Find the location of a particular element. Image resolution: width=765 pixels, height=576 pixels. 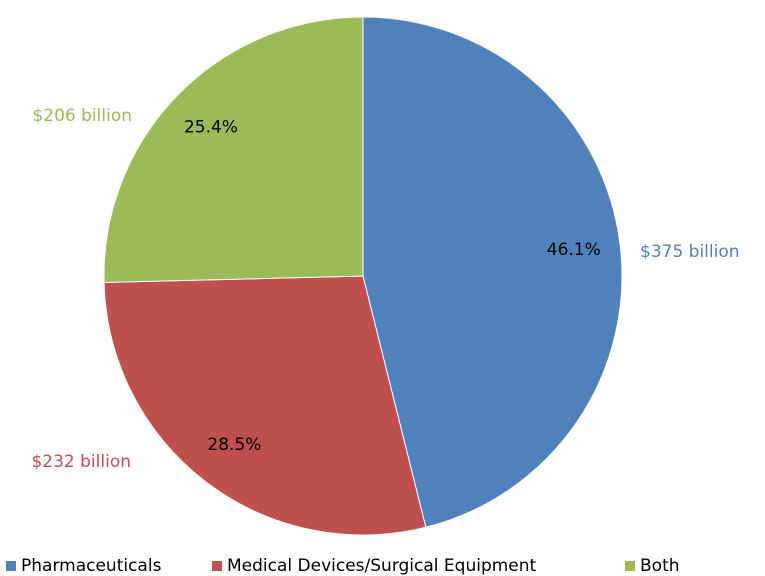

amount-label: $375 billion is located at coordinates (690, 252).